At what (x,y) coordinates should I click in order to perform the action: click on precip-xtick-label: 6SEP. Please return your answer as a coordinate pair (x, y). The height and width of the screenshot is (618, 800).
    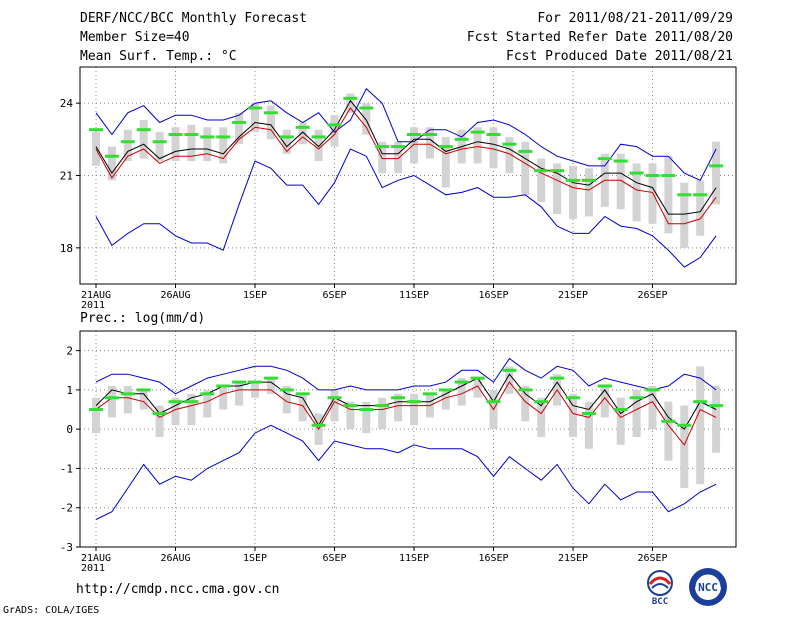
    Looking at the image, I should click on (334, 558).